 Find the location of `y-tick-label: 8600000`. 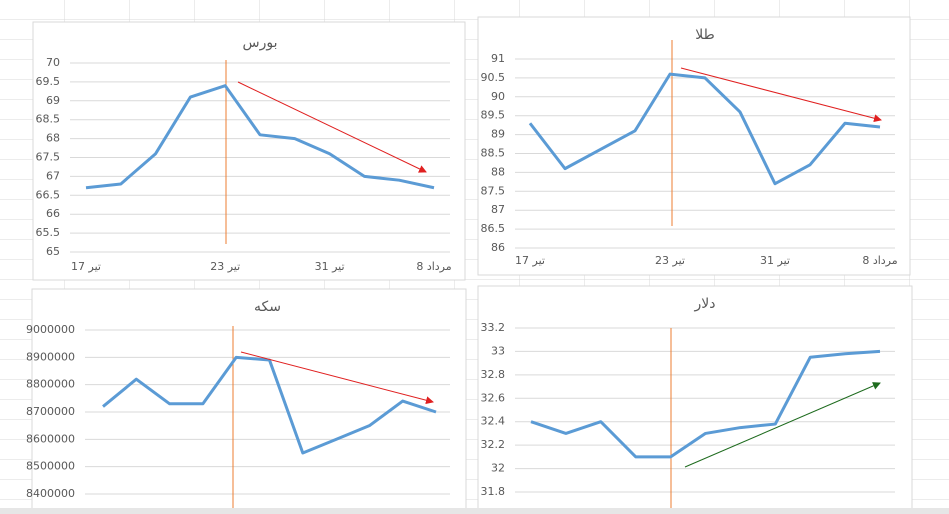

y-tick-label: 8600000 is located at coordinates (50, 438).